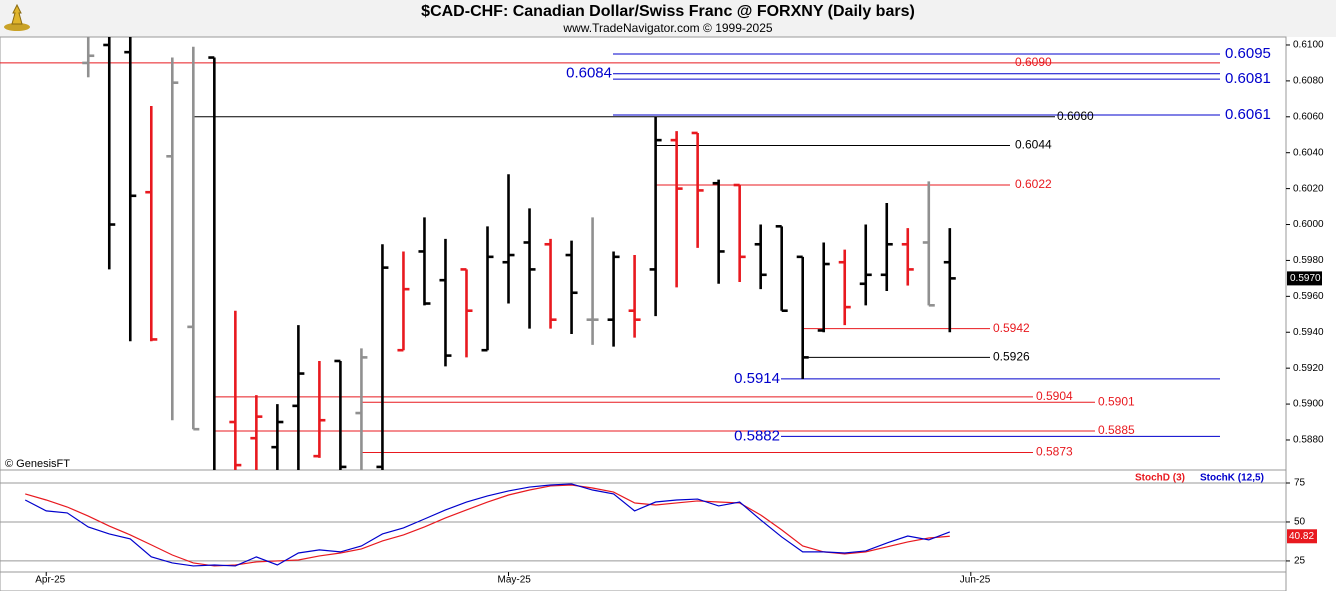 The image size is (1336, 591). What do you see at coordinates (1308, 81) in the screenshot?
I see `y-tick-label: 0.6080` at bounding box center [1308, 81].